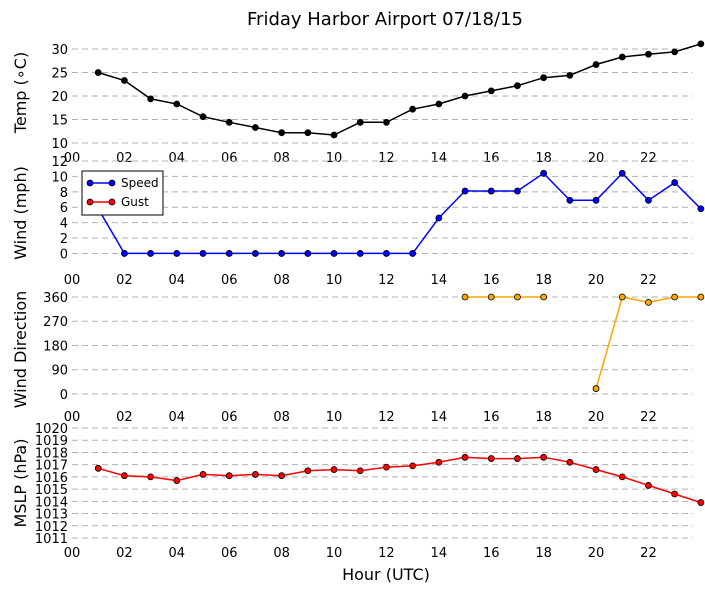  Describe the element at coordinates (20, 93) in the screenshot. I see `y-axis-label: Temp (∘C)` at that location.